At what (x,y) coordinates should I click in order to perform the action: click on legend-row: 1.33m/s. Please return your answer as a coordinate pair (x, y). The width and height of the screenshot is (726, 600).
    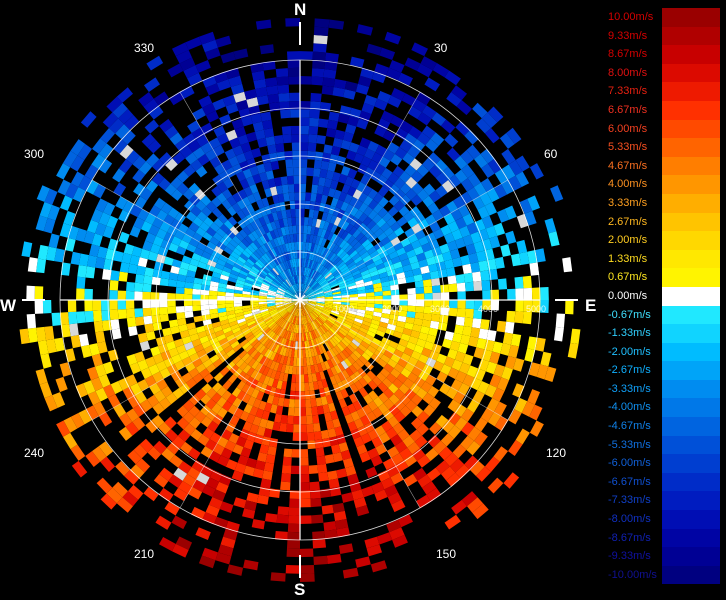
    Looking at the image, I should click on (664, 259).